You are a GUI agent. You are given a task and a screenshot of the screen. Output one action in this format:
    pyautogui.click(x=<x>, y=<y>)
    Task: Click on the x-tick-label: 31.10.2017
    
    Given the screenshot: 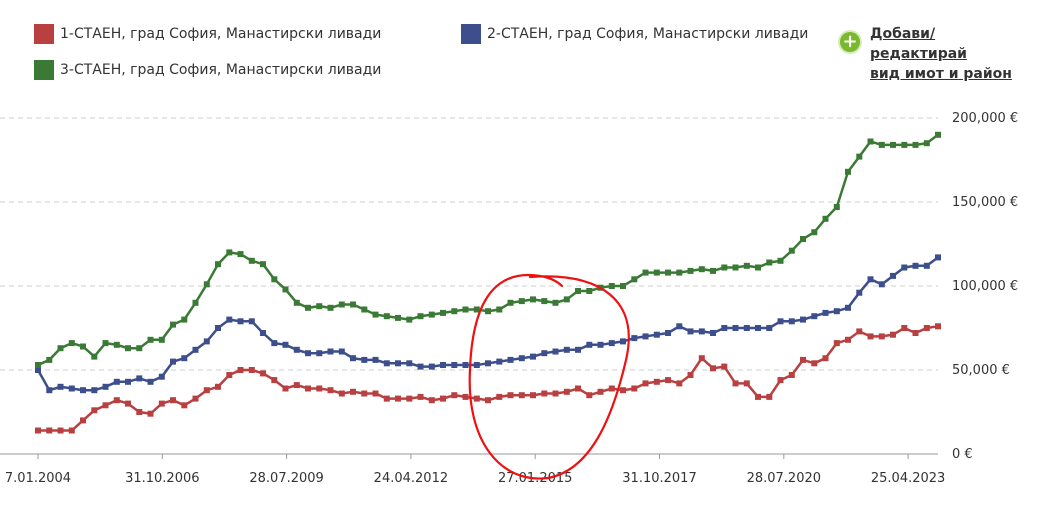 What is the action you would take?
    pyautogui.click(x=659, y=478)
    